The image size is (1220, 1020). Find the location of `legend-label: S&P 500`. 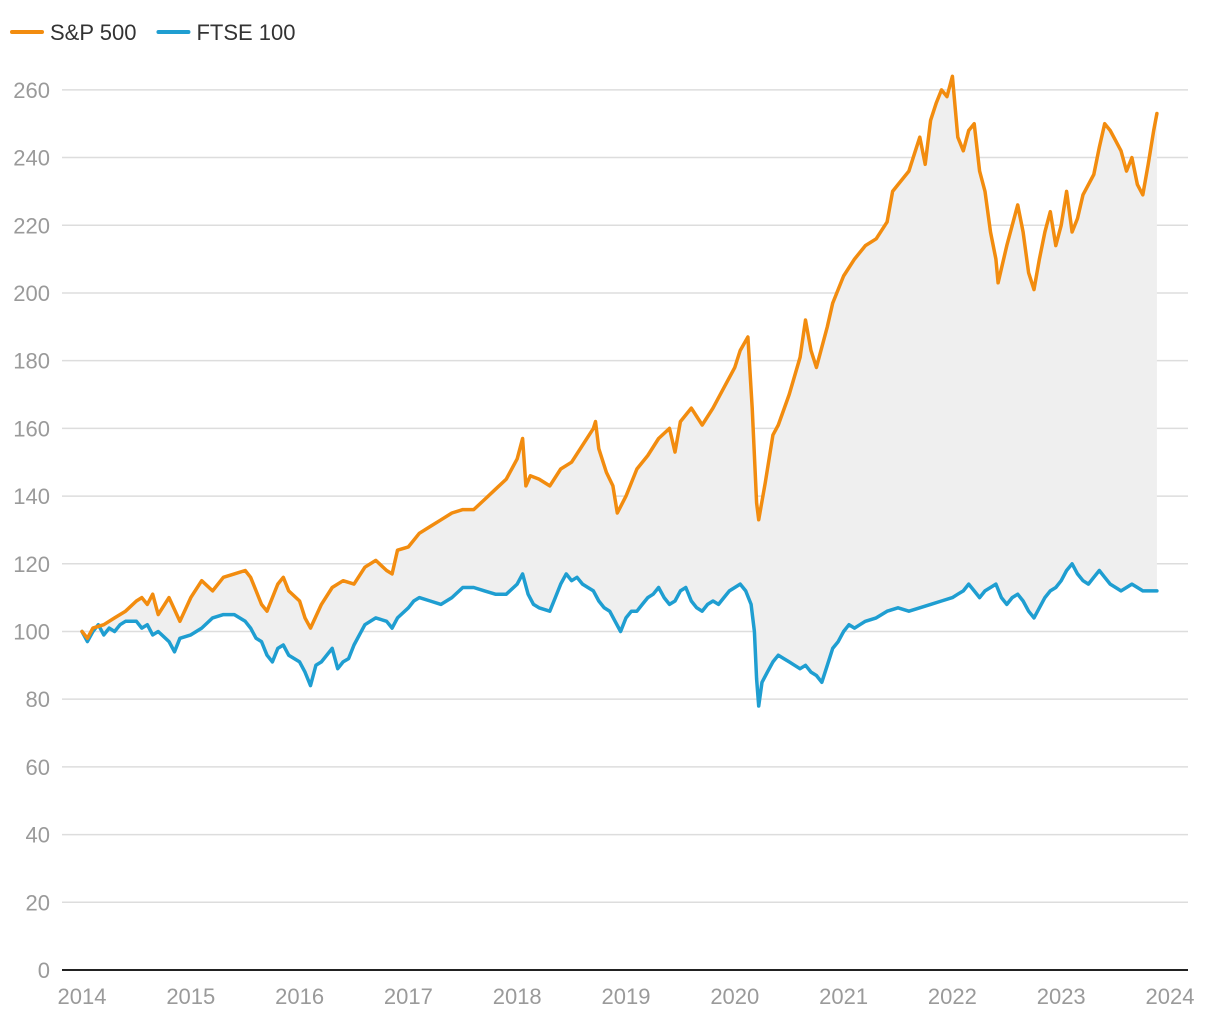

legend-label: S&P 500 is located at coordinates (93, 32).